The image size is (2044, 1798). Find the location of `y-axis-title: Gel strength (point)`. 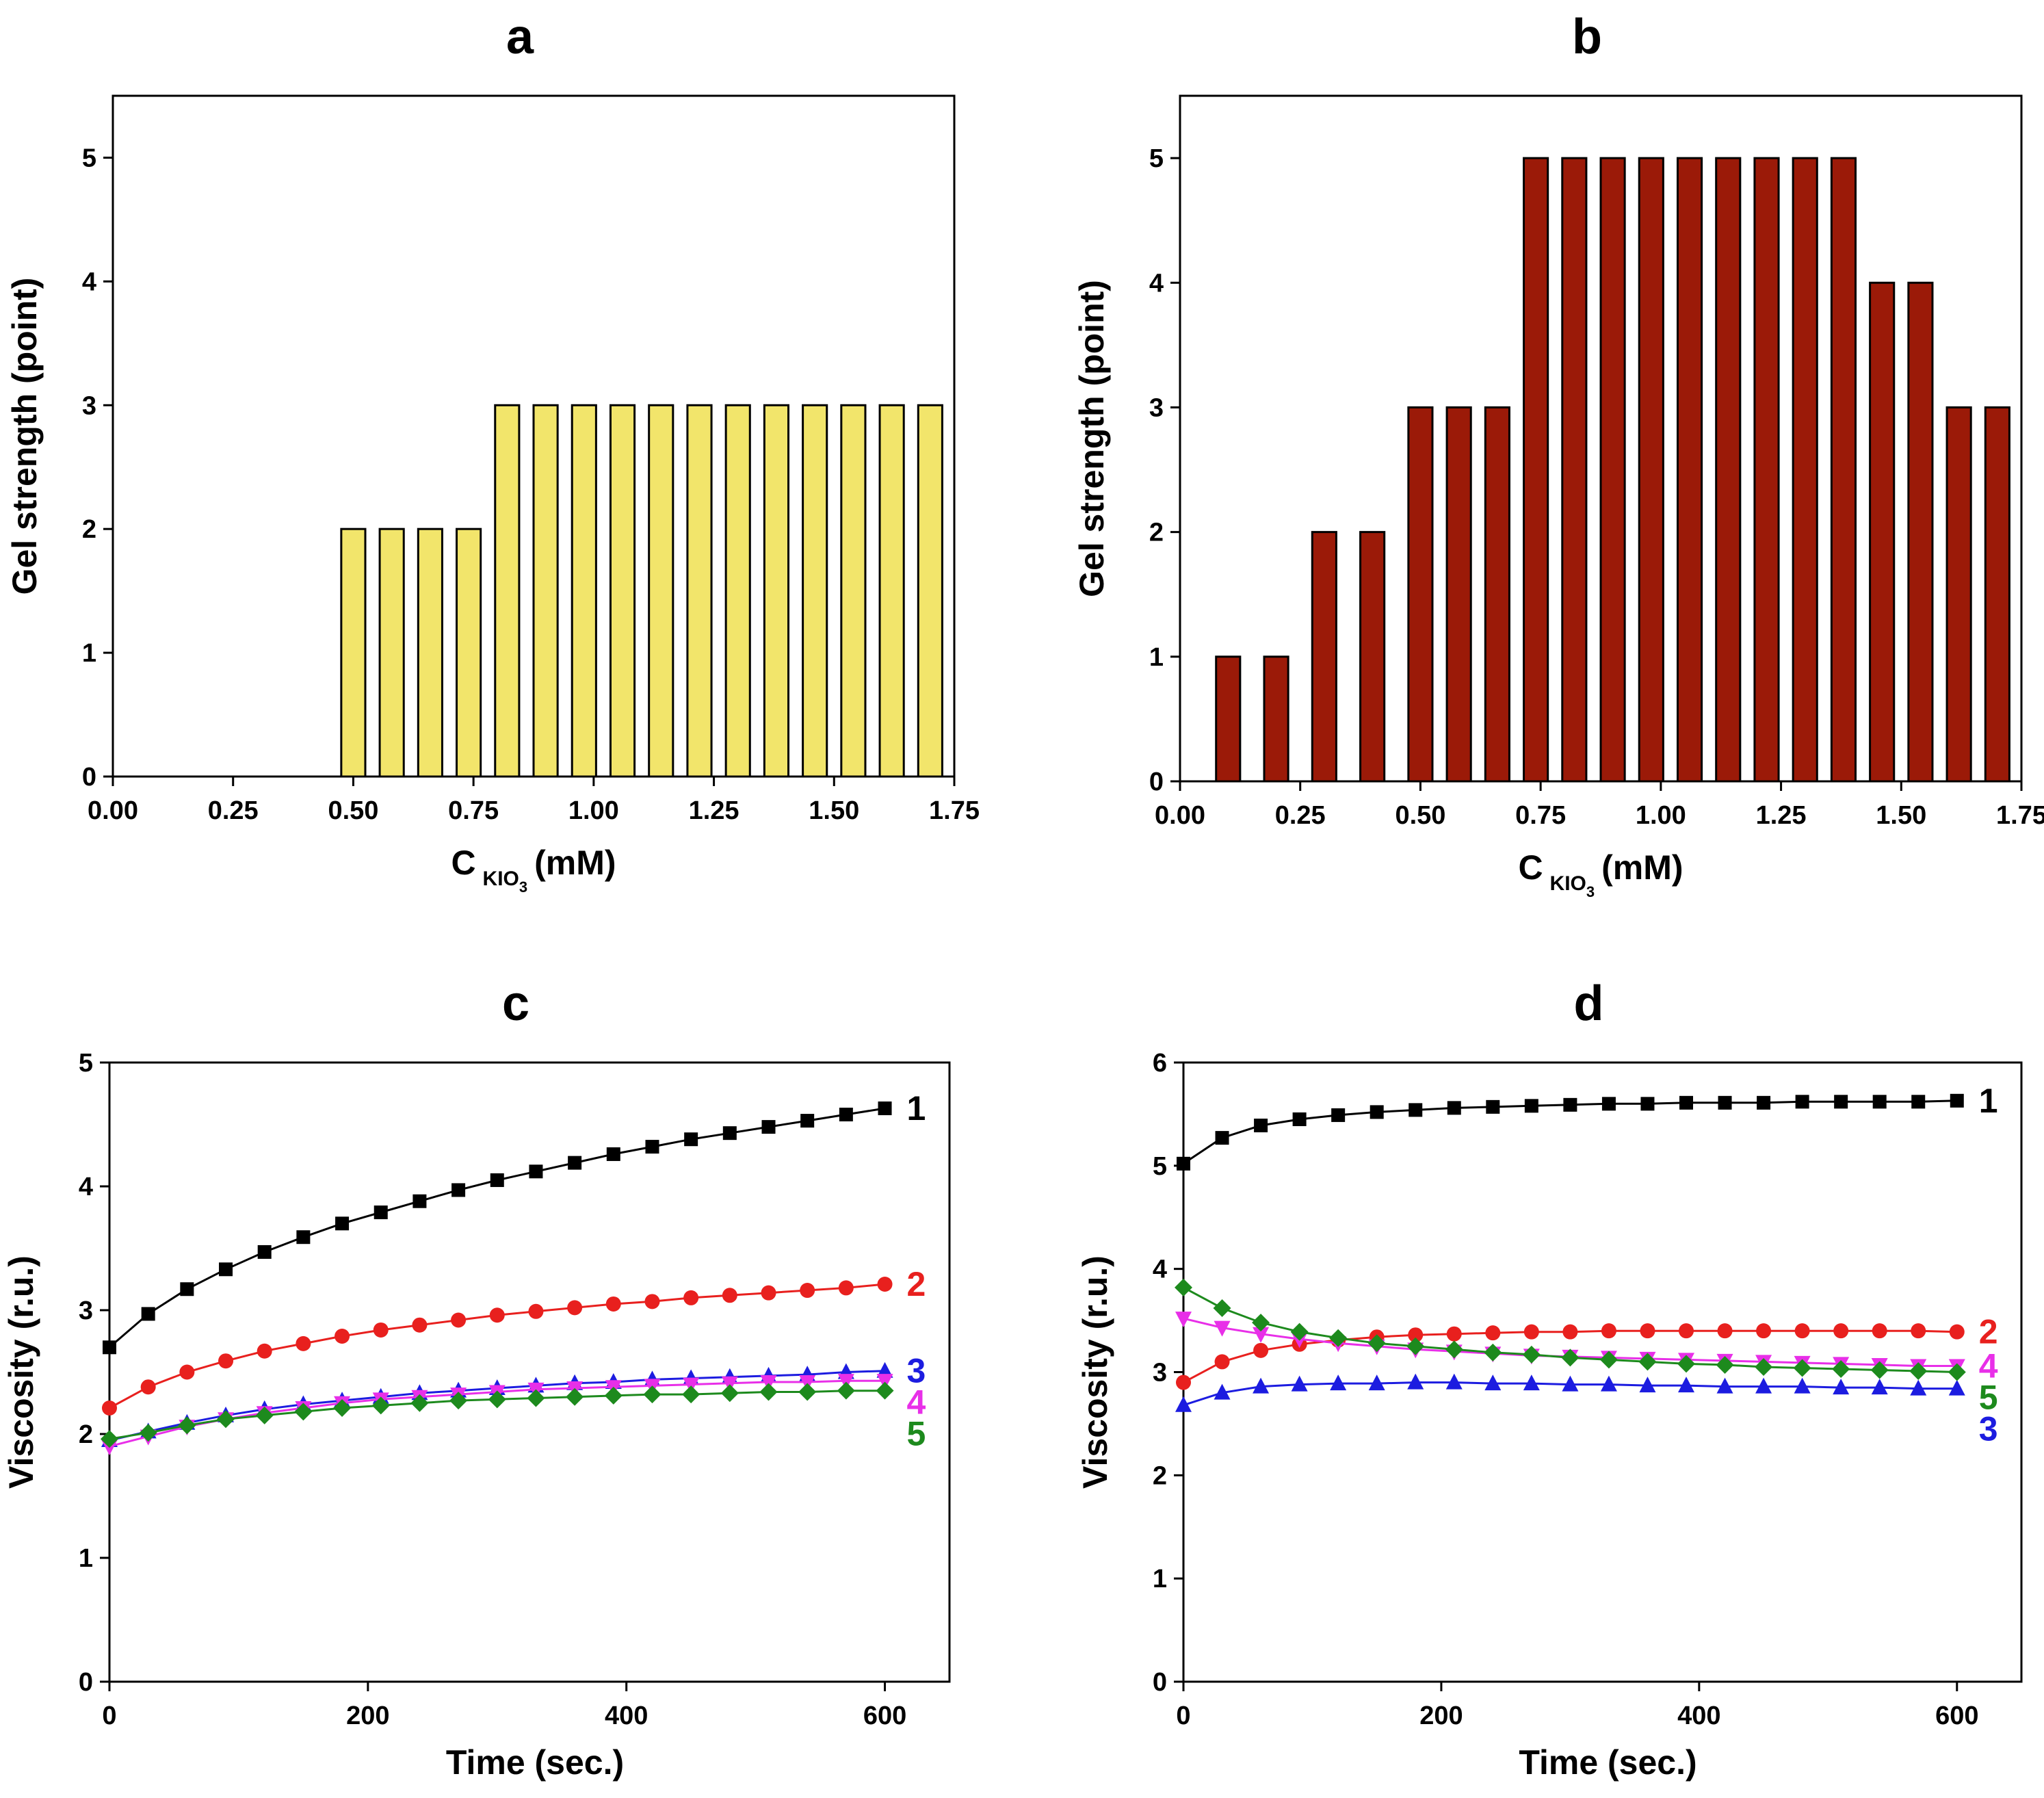

y-axis-title: Gel strength (point) is located at coordinates (24, 436).